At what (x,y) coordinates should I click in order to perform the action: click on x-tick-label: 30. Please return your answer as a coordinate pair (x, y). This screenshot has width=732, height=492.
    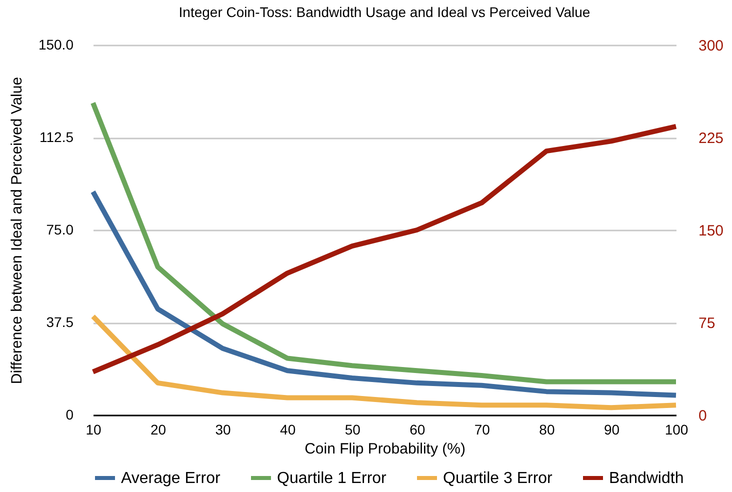
    Looking at the image, I should click on (223, 430).